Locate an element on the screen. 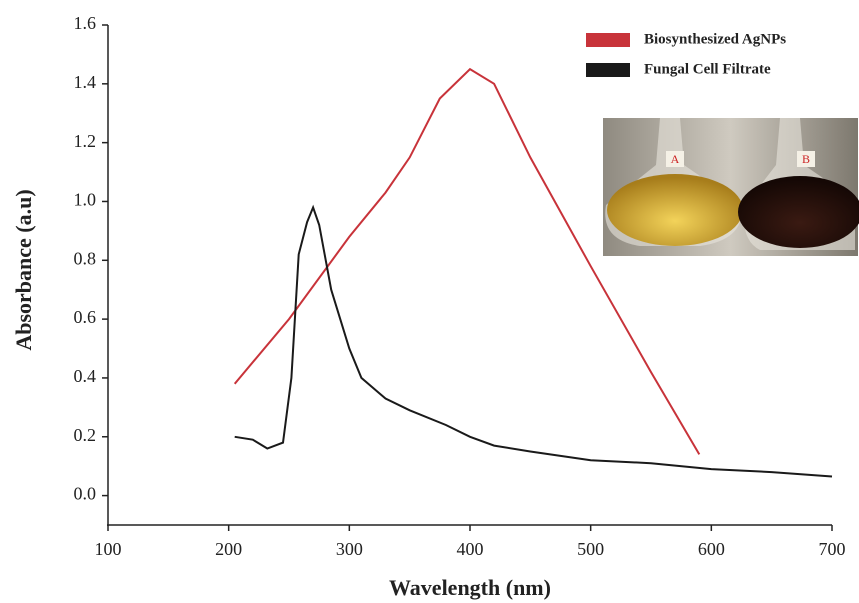 This screenshot has height=603, width=859. x-tick-label: 600 is located at coordinates (711, 549).